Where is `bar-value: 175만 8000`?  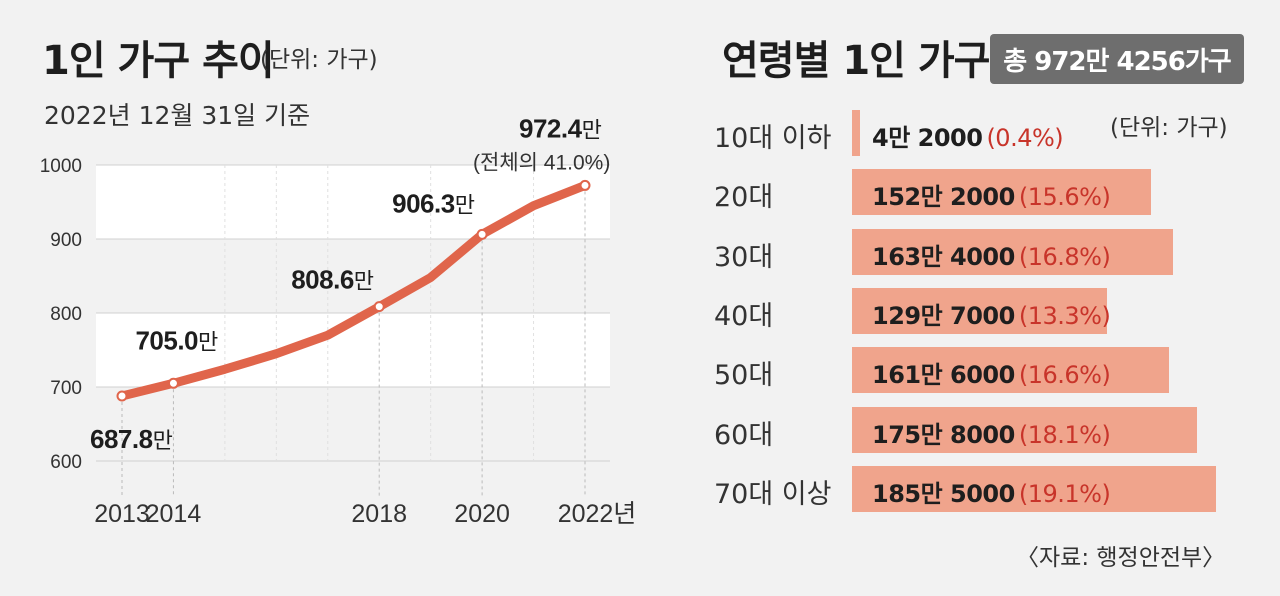
bar-value: 175만 8000 is located at coordinates (943, 434).